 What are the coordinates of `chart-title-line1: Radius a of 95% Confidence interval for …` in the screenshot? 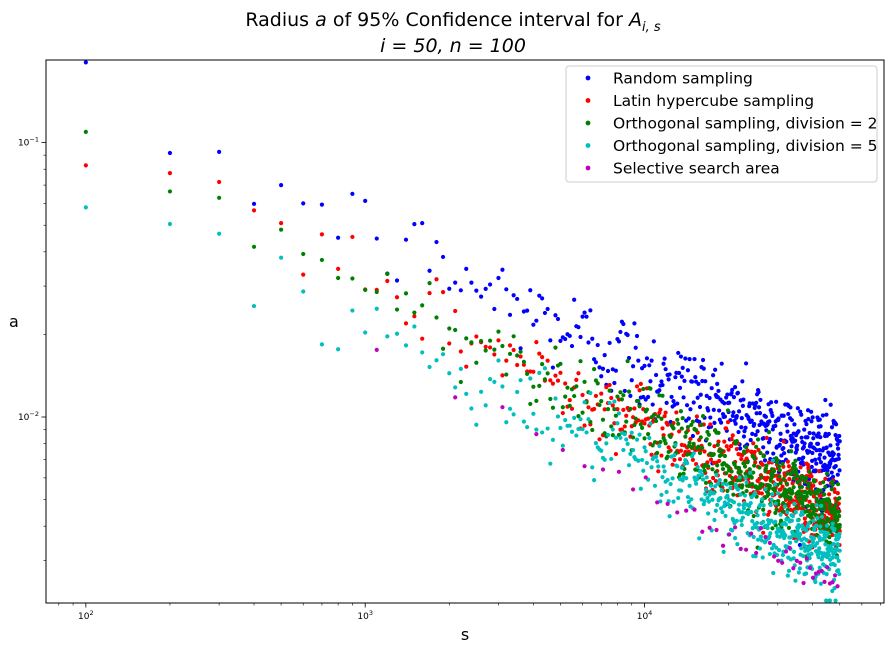 It's located at (452, 22).